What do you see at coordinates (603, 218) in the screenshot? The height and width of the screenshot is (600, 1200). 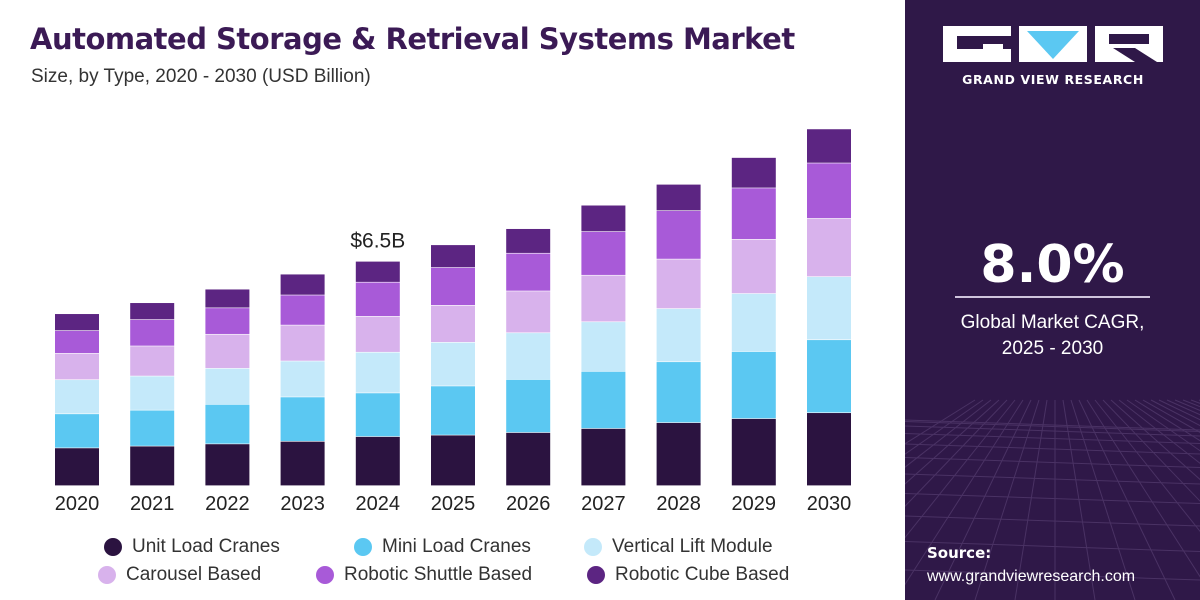 I see `bar-segment-robotic-cube-based-2027` at bounding box center [603, 218].